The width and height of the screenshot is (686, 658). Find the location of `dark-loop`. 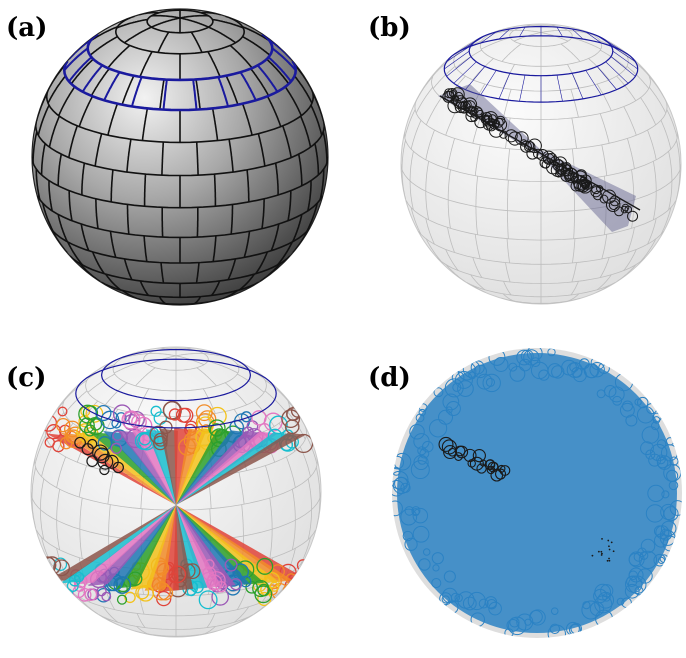

dark-loop is located at coordinates (111, 461).